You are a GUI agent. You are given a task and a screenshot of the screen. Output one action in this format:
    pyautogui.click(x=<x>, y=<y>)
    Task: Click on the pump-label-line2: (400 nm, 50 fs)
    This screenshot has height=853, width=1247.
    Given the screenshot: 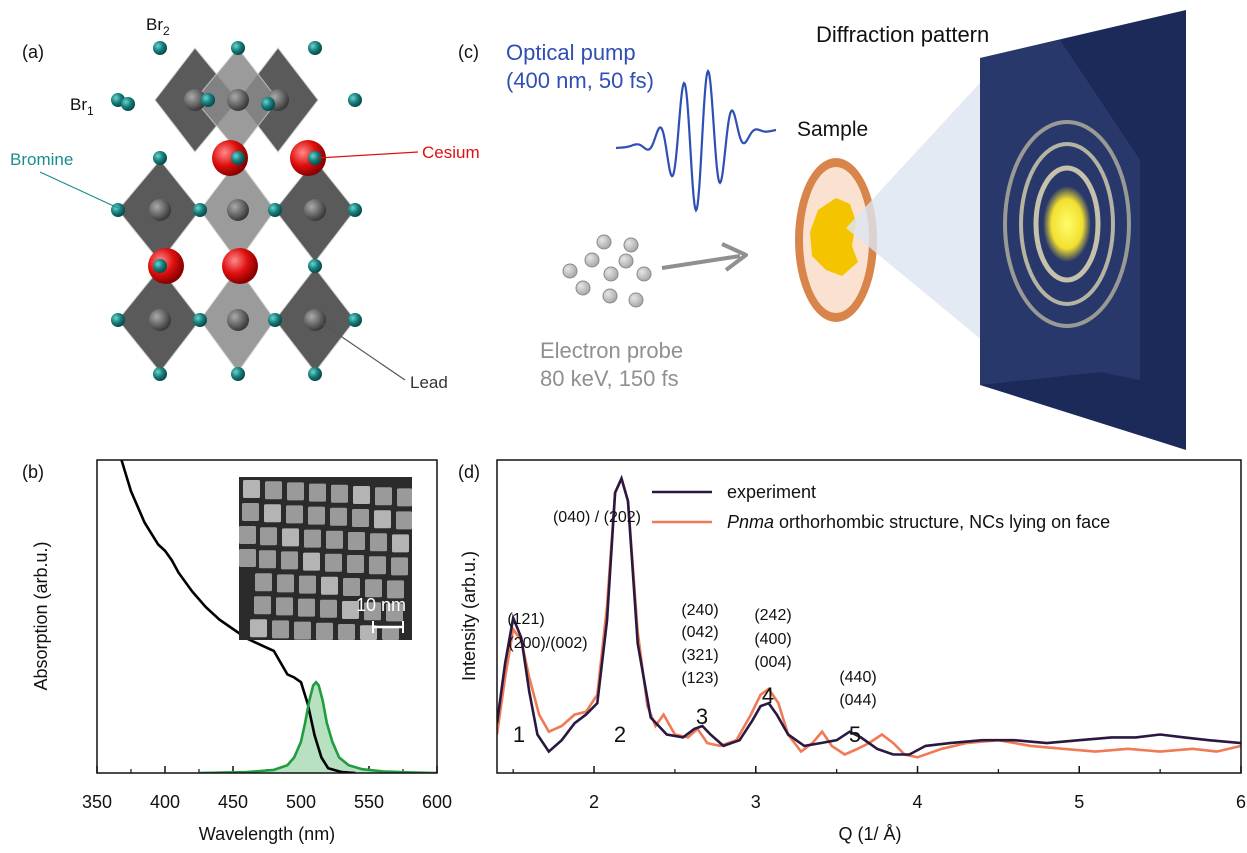 What is the action you would take?
    pyautogui.click(x=580, y=80)
    